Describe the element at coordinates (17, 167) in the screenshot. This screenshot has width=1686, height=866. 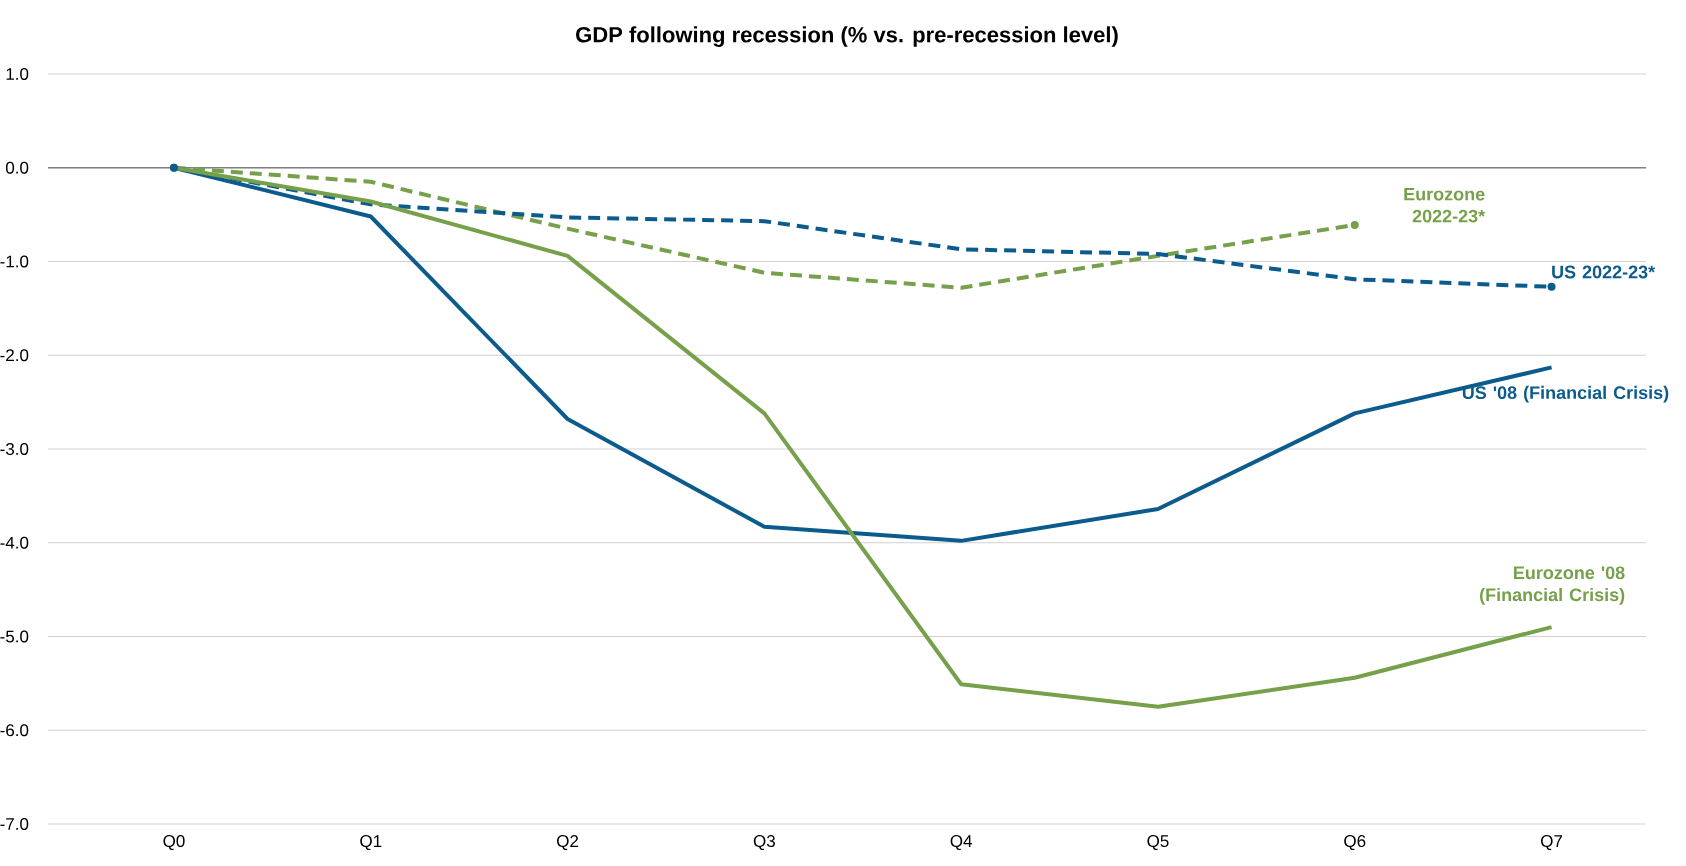
I see `y-tick-label: 0.0` at that location.